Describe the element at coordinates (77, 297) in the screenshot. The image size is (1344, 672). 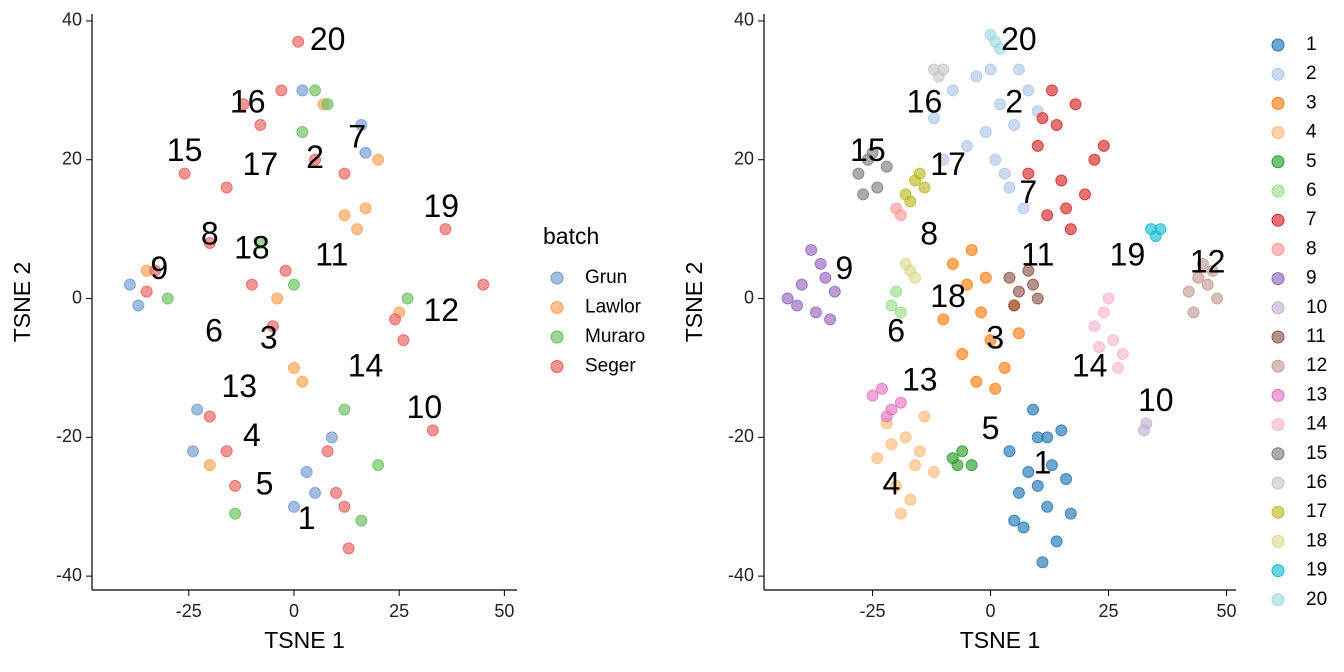
I see `y-tick-label: 0` at that location.